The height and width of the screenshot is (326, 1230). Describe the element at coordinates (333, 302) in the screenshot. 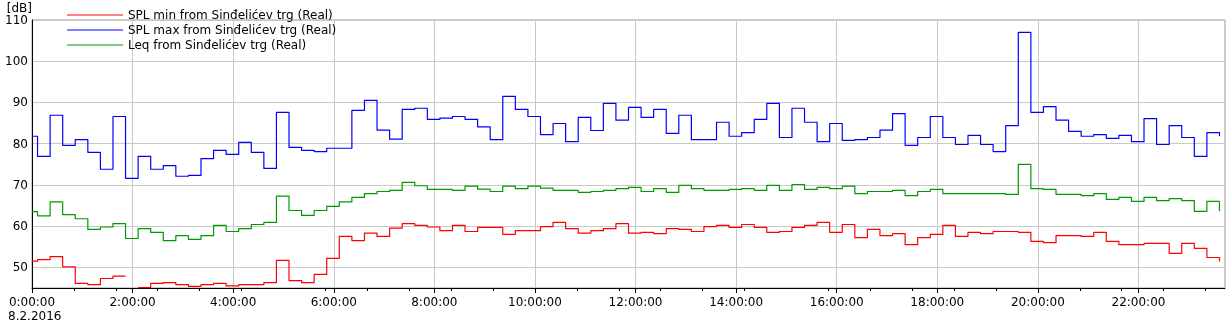

I see `x-tick-label: 6:00:00` at that location.